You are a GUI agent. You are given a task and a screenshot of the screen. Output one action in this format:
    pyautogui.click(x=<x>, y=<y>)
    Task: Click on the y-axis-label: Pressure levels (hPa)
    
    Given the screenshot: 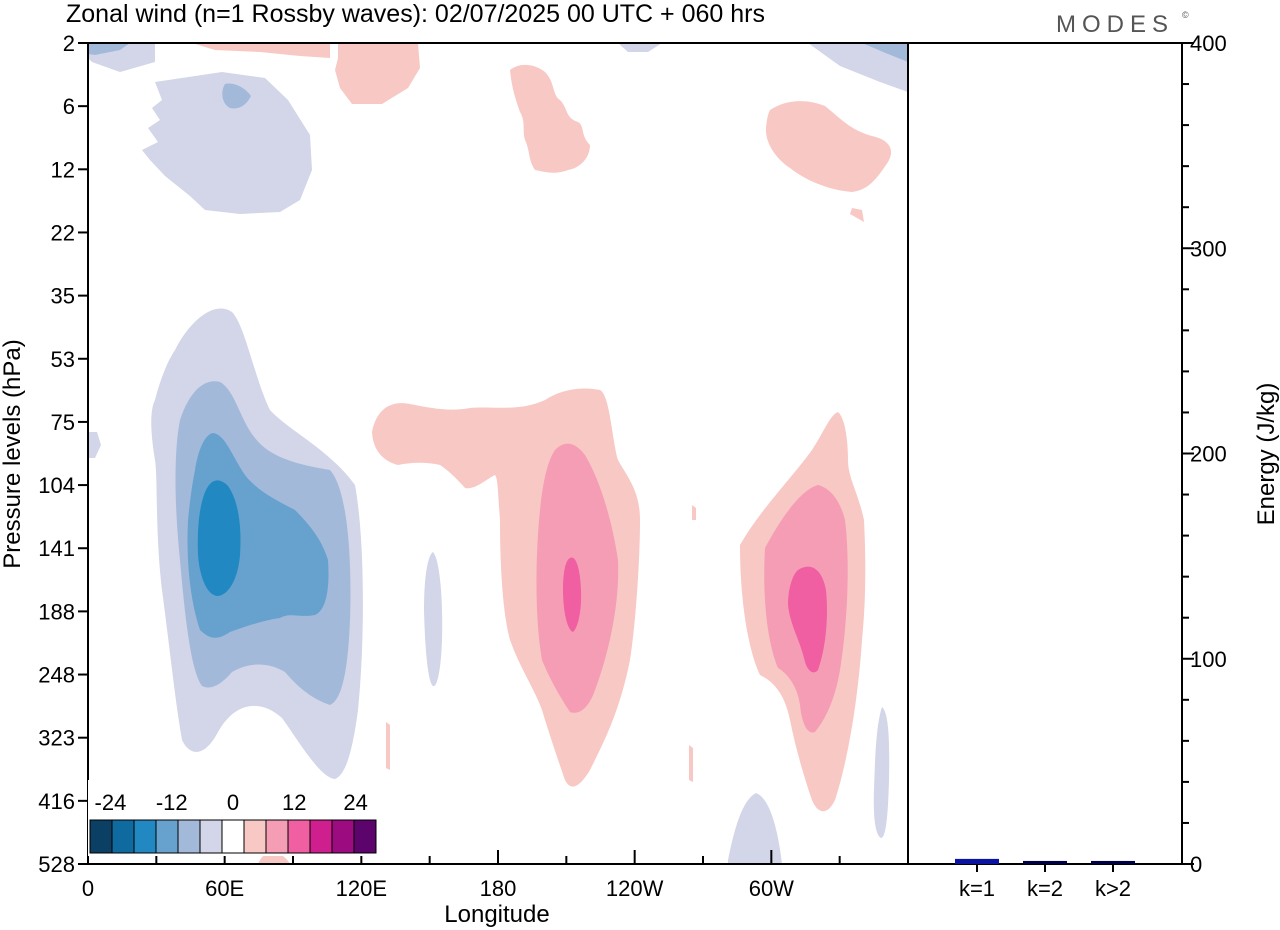 What is the action you would take?
    pyautogui.click(x=13, y=453)
    